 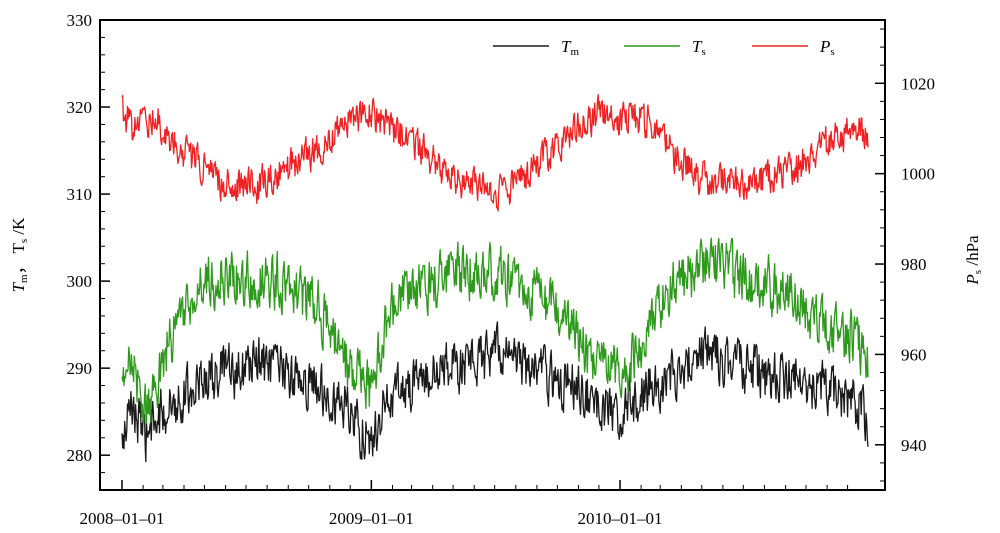 I want to click on axis-titles: Tm， Ts /K Ps /hPa, so click(x=496, y=255).